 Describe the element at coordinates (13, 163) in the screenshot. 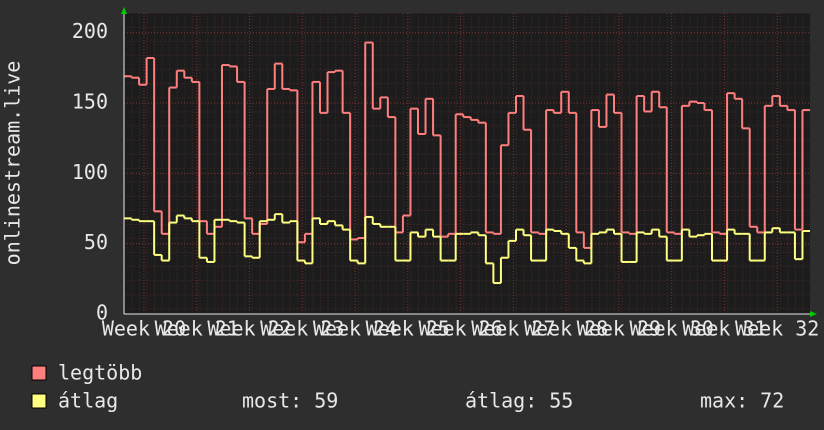

I see `y-axis-label: onlinestream.live` at that location.